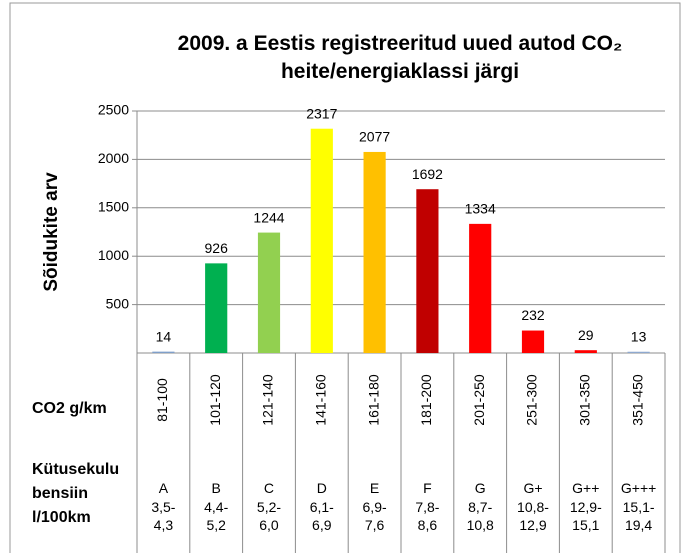 The height and width of the screenshot is (553, 689). I want to click on y-tick-label: 1000, so click(113, 255).